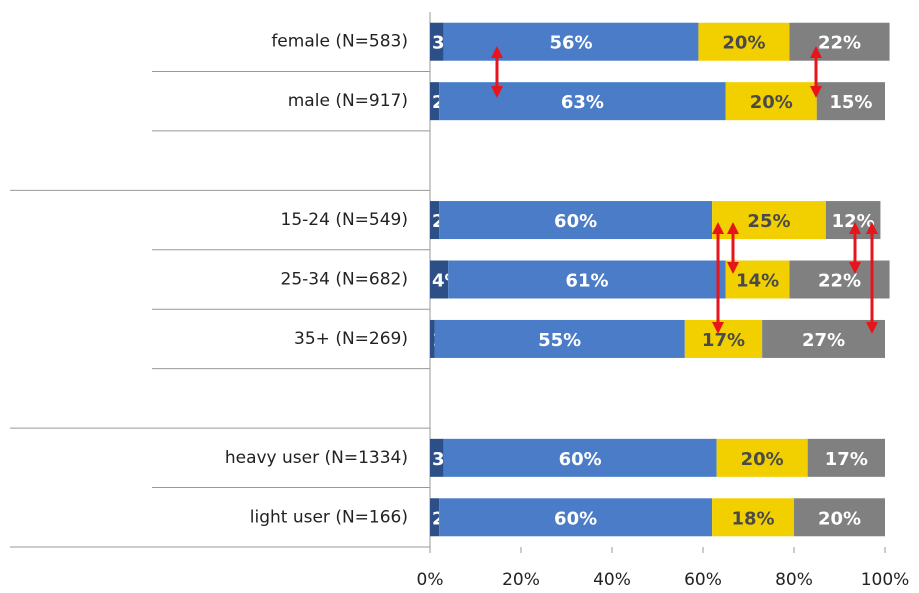 This screenshot has width=919, height=593. What do you see at coordinates (344, 280) in the screenshot?
I see `category-label: 25-34 (N=682)` at bounding box center [344, 280].